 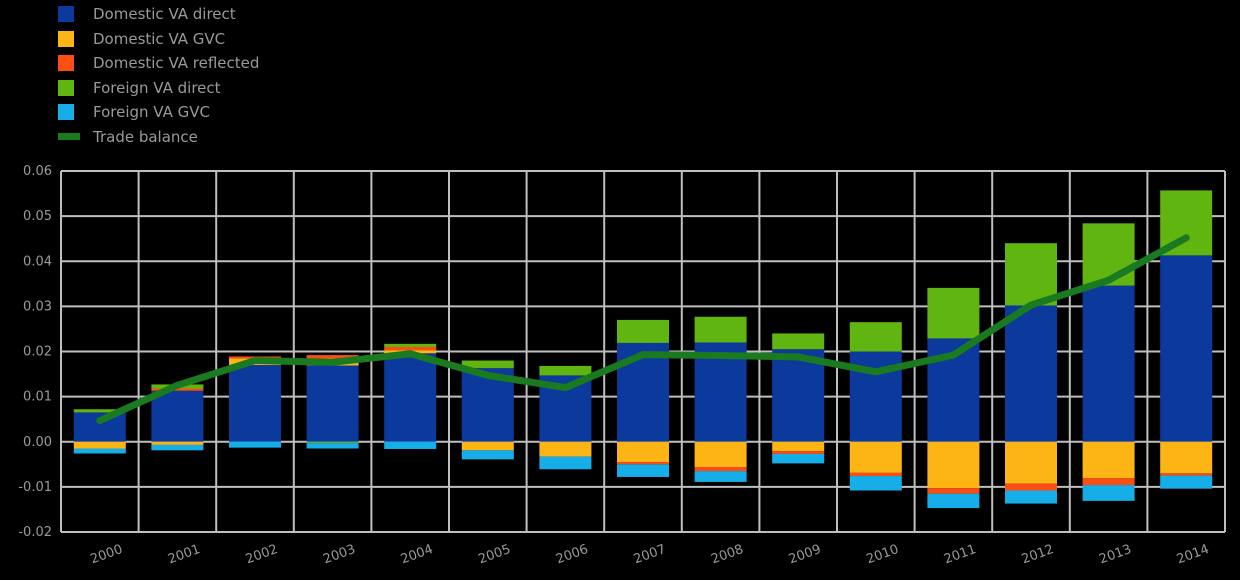 What do you see at coordinates (953, 465) in the screenshot?
I see `bar-2011-domestic-va-gvc` at bounding box center [953, 465].